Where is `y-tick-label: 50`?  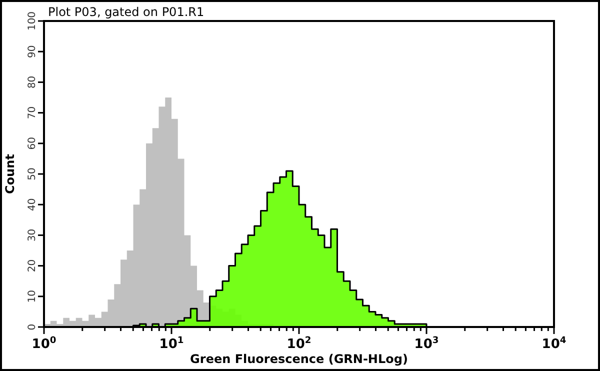
y-tick-label: 50 is located at coordinates (32, 174).